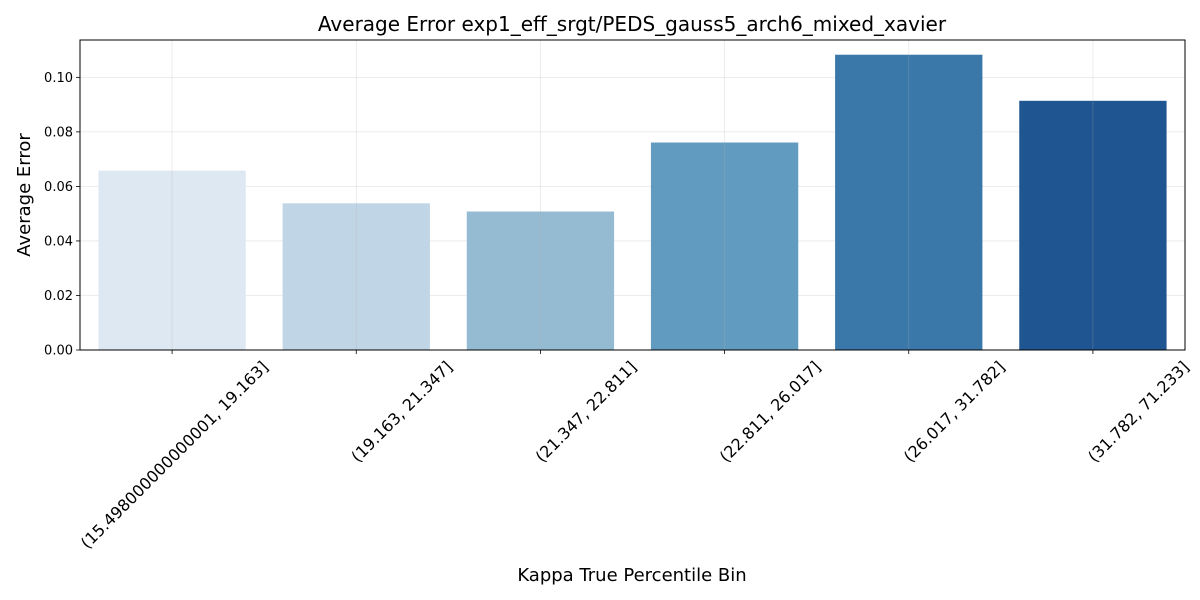 The image size is (1200, 600). What do you see at coordinates (58, 78) in the screenshot?
I see `y-tick-label: 0.10` at bounding box center [58, 78].